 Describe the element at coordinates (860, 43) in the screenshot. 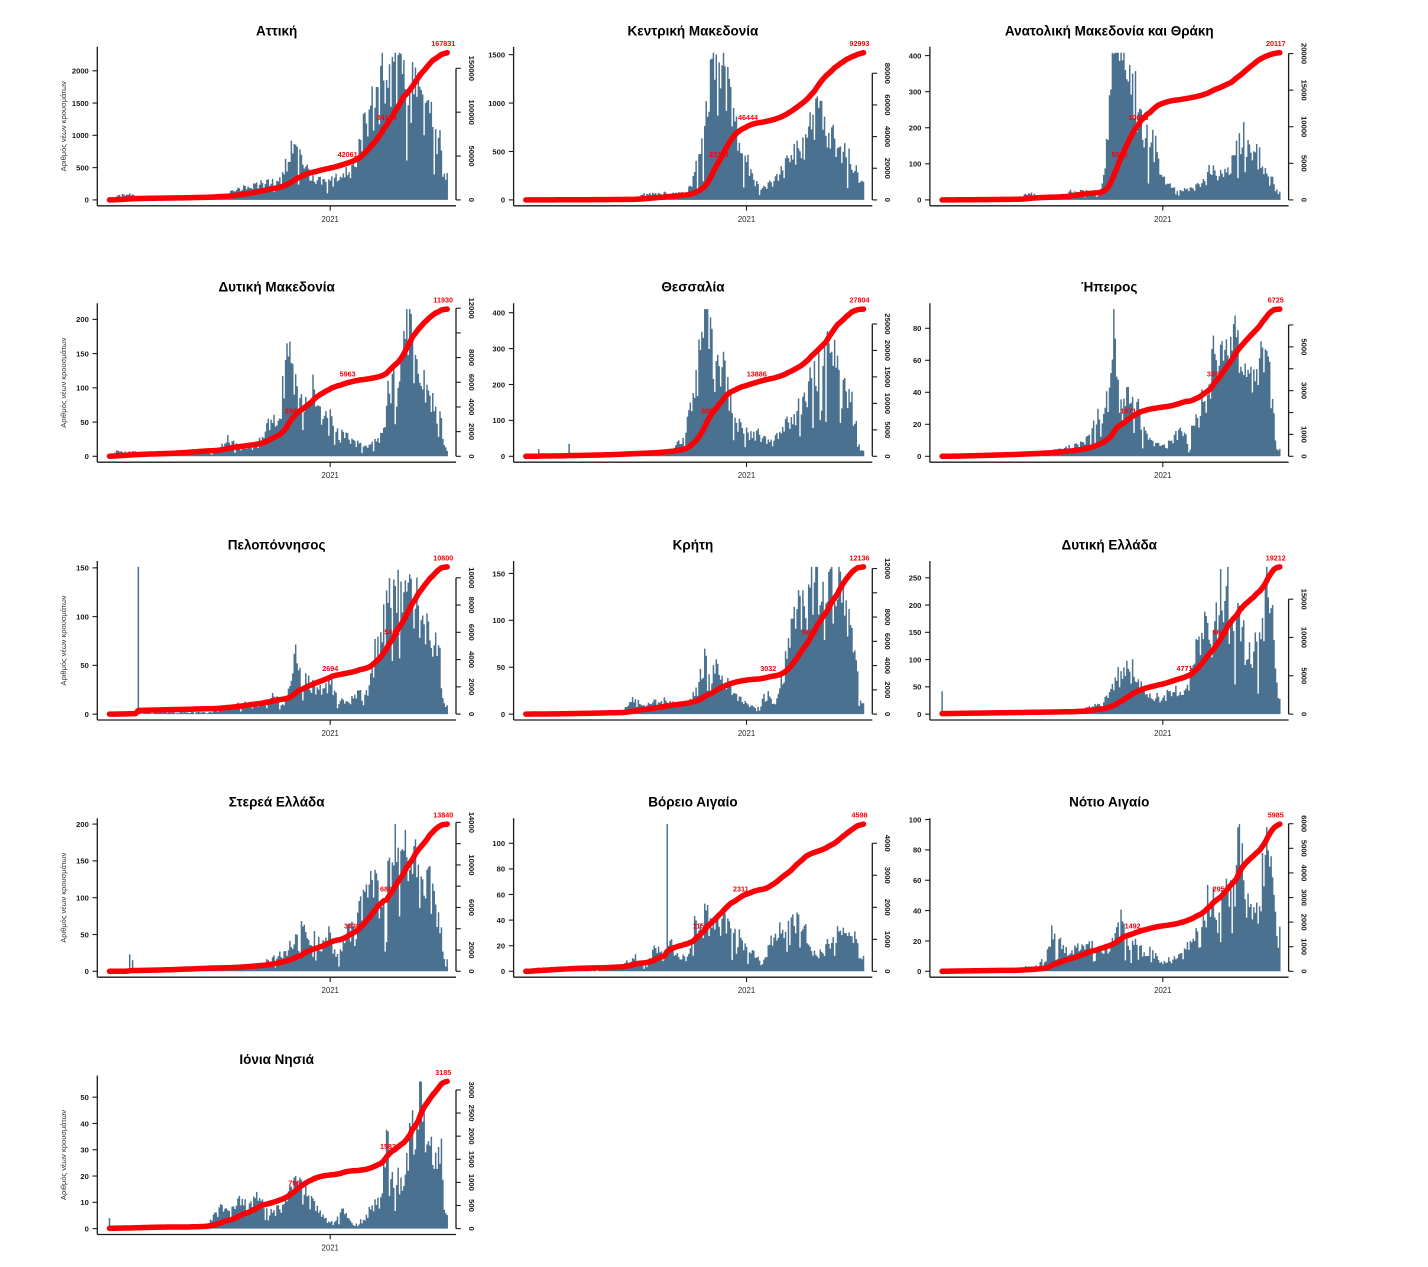

I see `svg-text: 92993` at that location.